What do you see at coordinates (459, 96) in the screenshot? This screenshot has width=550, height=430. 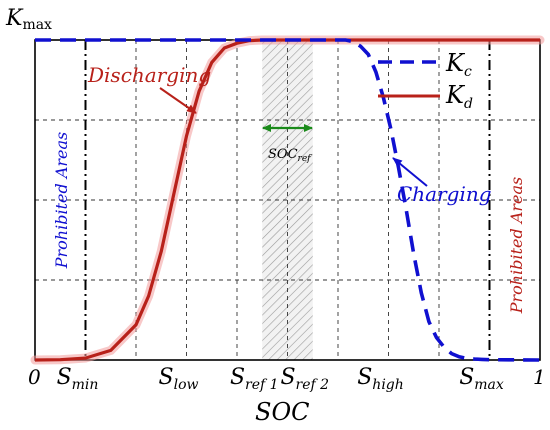 I see `legend-kd-label: Kd` at bounding box center [459, 96].